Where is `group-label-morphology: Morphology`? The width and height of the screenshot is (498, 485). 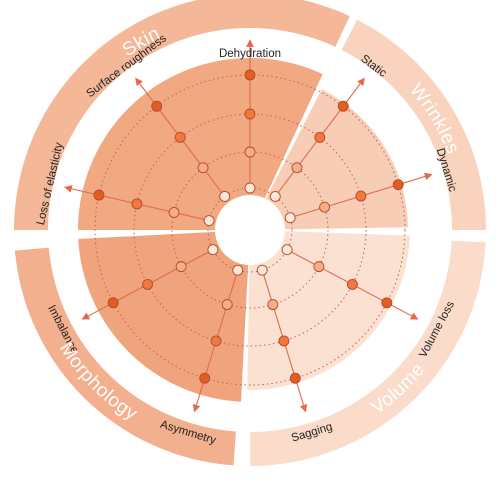 group-label-morphology: Morphology is located at coordinates (98, 382).